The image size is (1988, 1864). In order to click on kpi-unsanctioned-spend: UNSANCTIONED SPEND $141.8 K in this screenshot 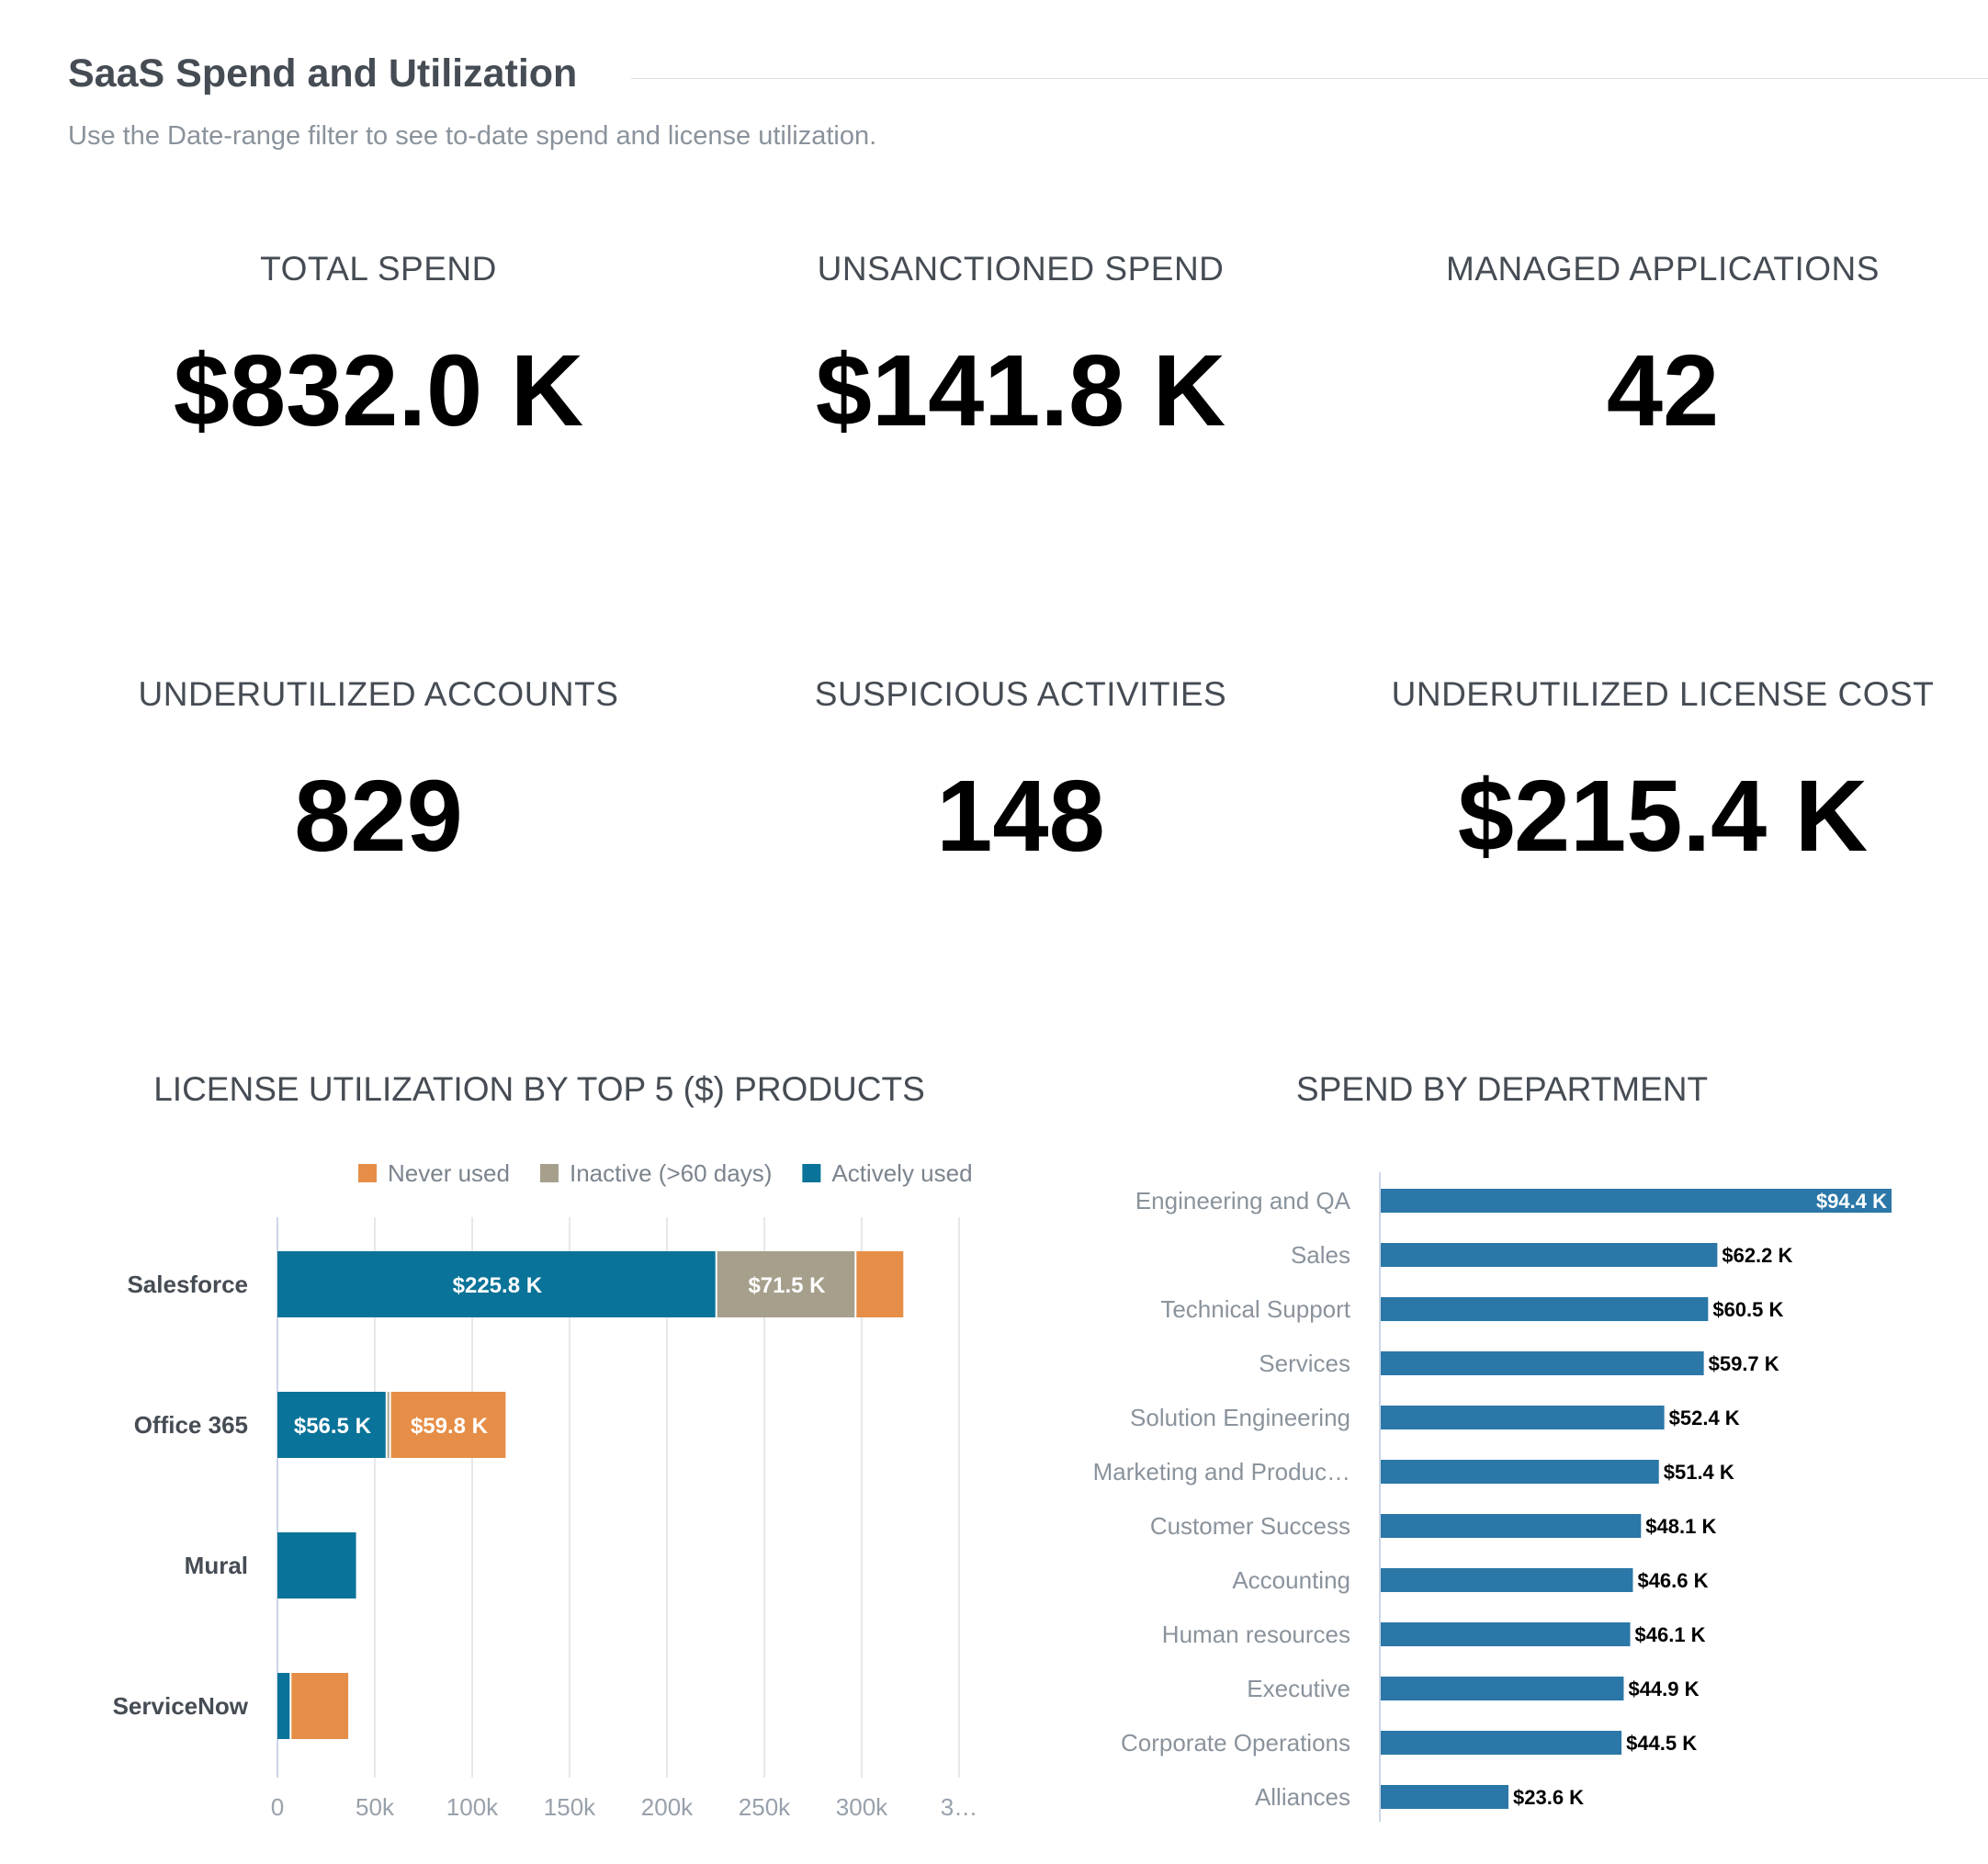, I will do `click(1020, 349)`.